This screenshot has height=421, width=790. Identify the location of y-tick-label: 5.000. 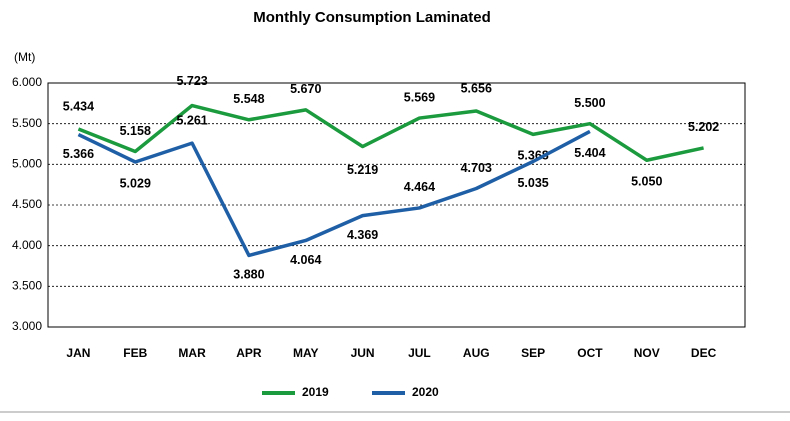
(27, 164).